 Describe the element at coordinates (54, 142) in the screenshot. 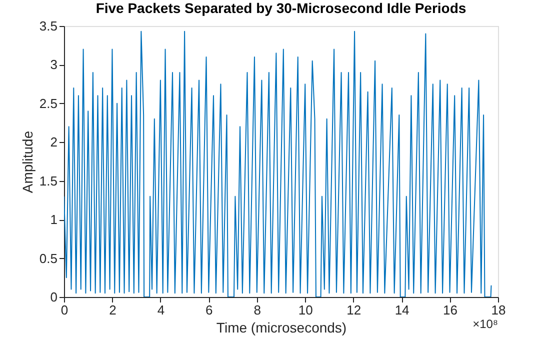

I see `y-tick-label: 2` at that location.